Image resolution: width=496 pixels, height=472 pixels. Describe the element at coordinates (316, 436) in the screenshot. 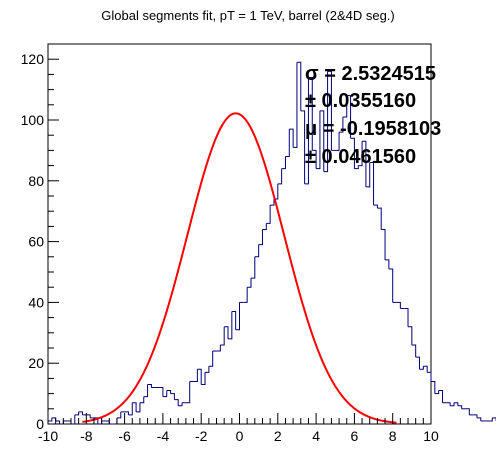

I see `x-tick-label: 4` at that location.